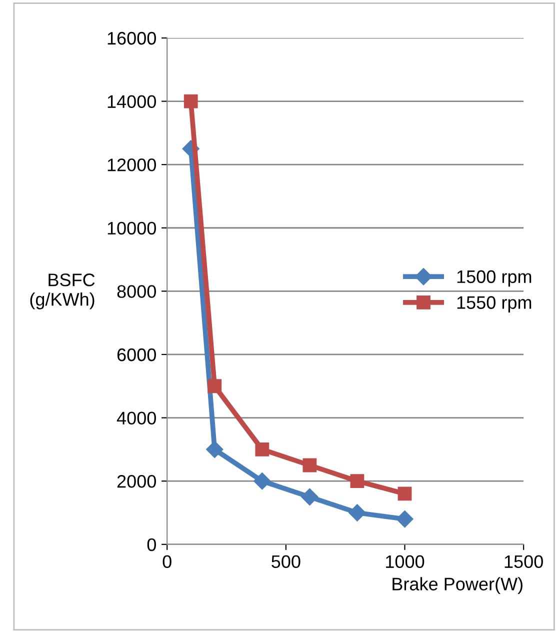 The width and height of the screenshot is (557, 633). Describe the element at coordinates (136, 291) in the screenshot. I see `y-tick-label: 8000` at that location.